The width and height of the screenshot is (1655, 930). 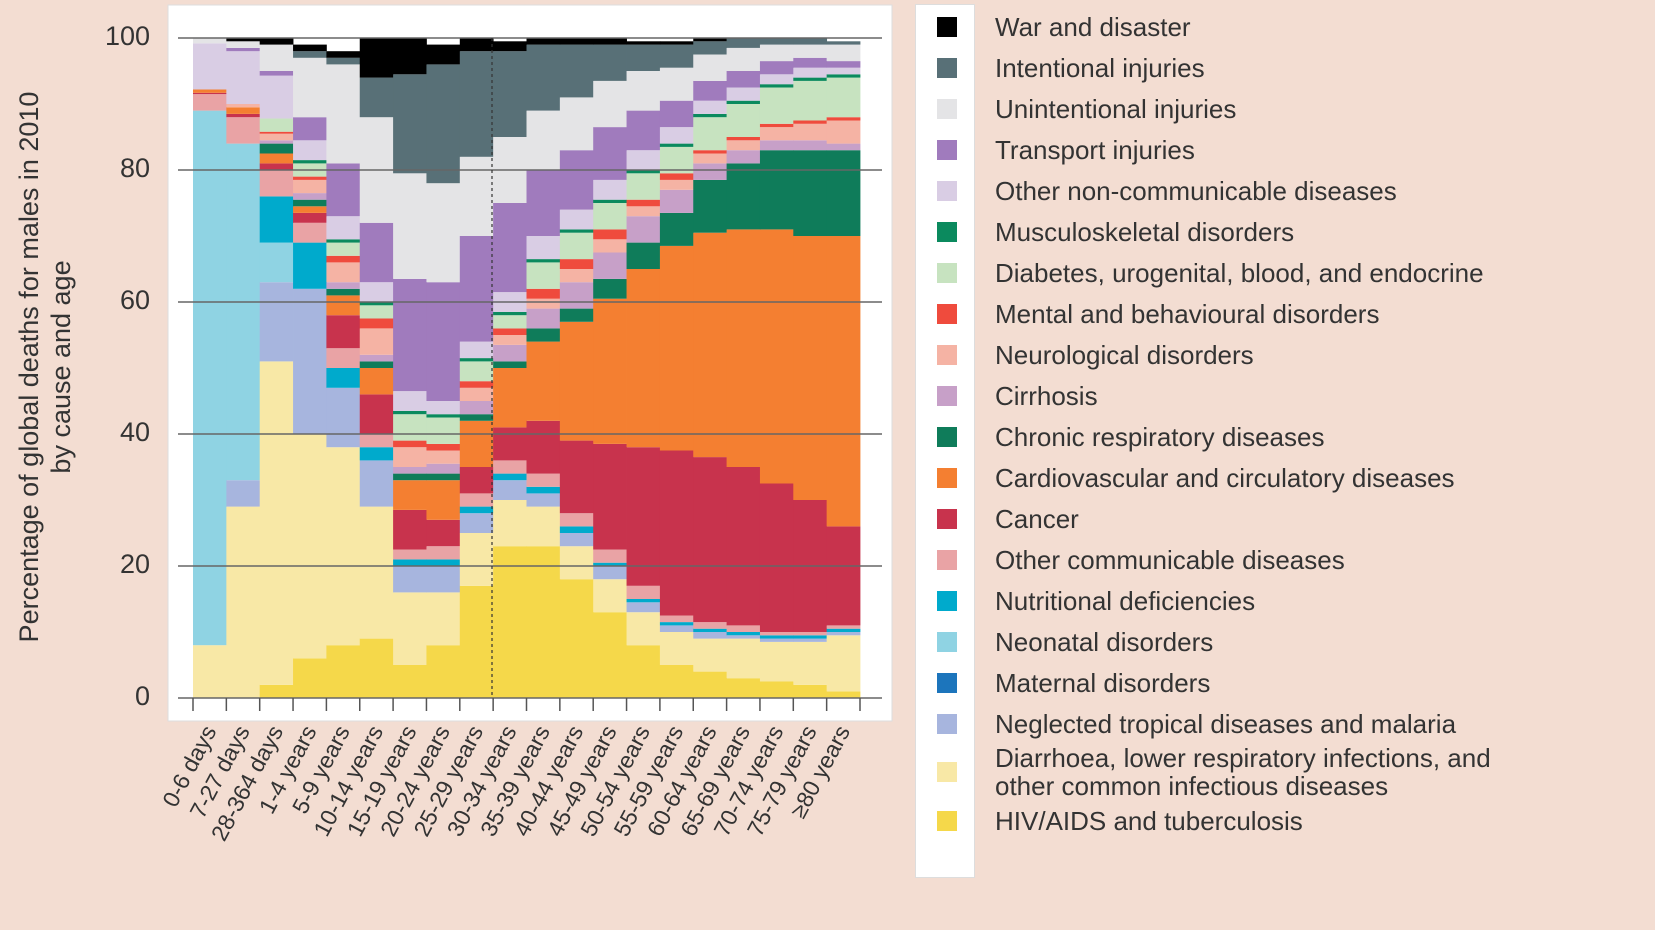 What do you see at coordinates (1104, 641) in the screenshot?
I see `legend-label: Neonatal disorders` at bounding box center [1104, 641].